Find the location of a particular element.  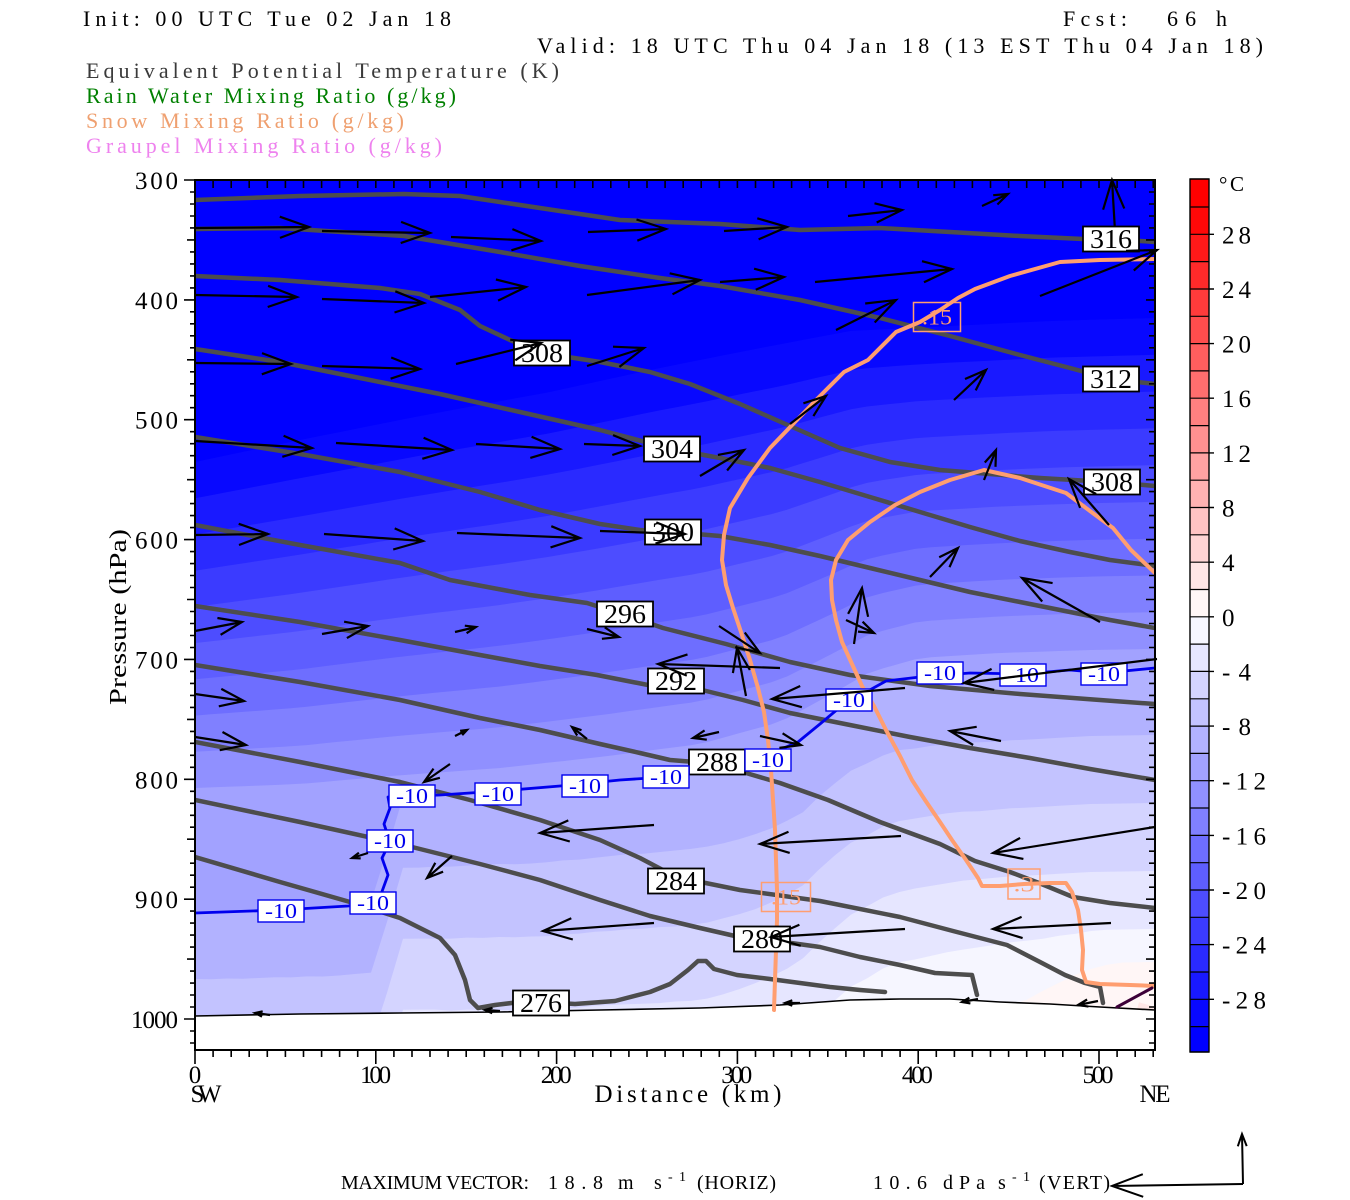

svg-text: 200 is located at coordinates (556, 1075).